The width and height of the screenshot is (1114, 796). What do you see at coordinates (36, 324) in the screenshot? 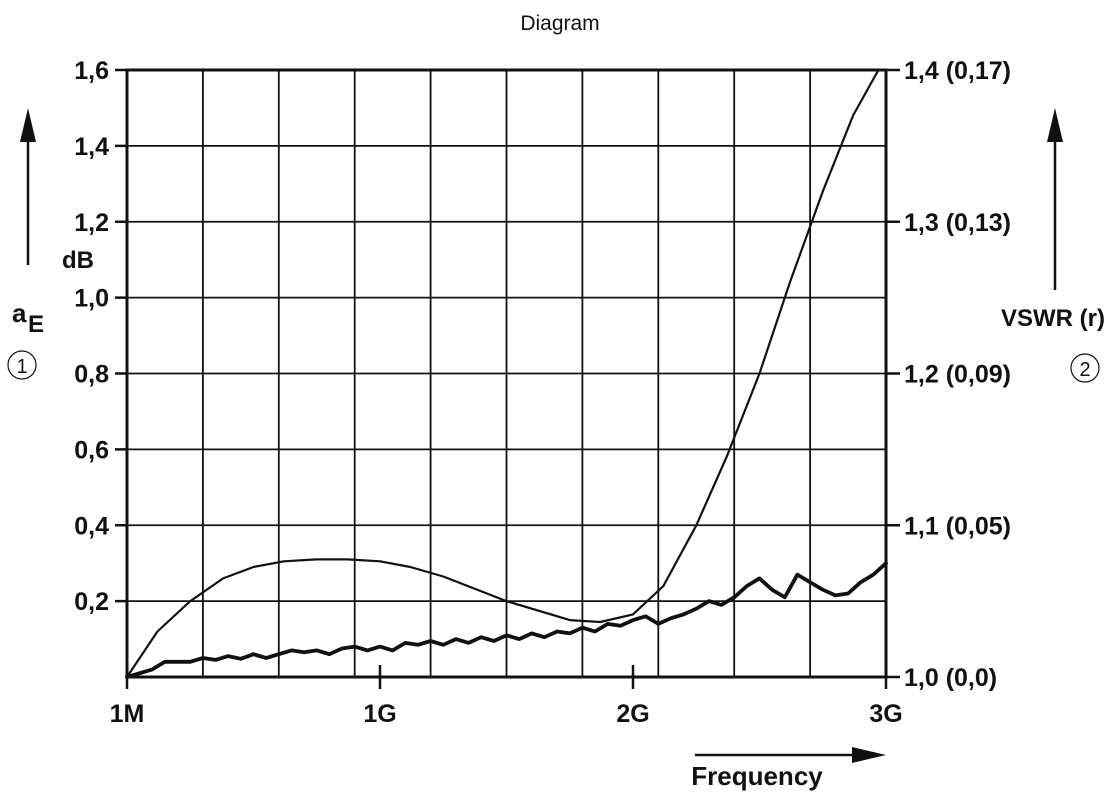
I see `left-axis-label-subscript: E` at bounding box center [36, 324].